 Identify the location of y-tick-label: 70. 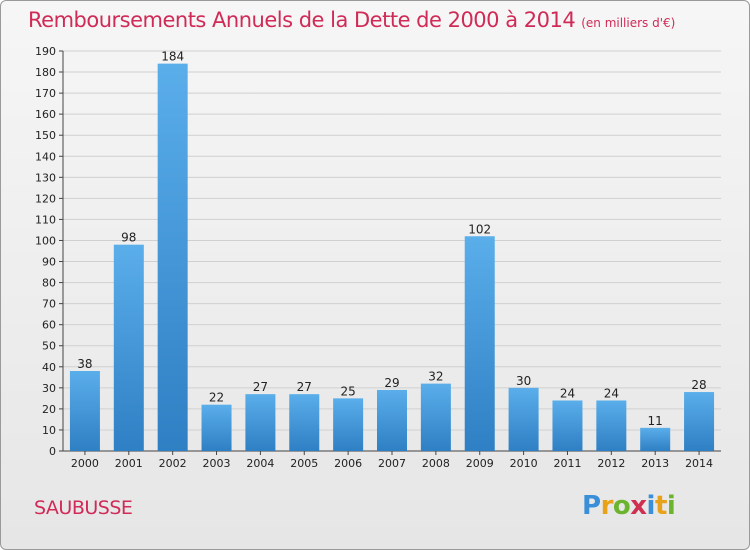
(49, 304).